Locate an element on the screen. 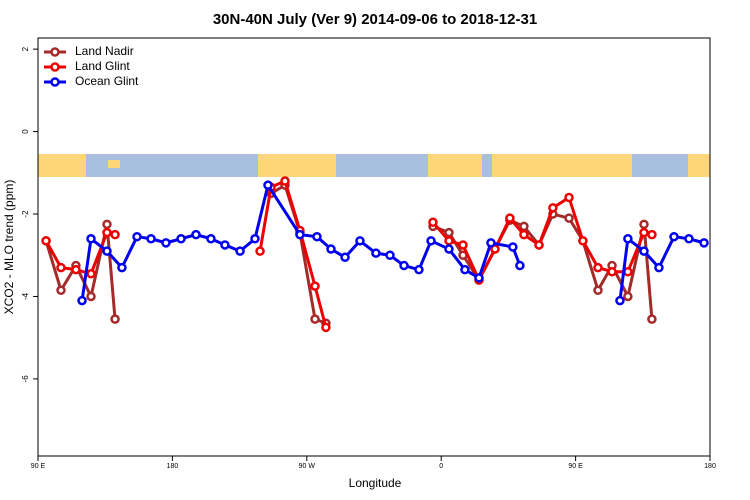  y-tick-label: 2 is located at coordinates (25, 48).